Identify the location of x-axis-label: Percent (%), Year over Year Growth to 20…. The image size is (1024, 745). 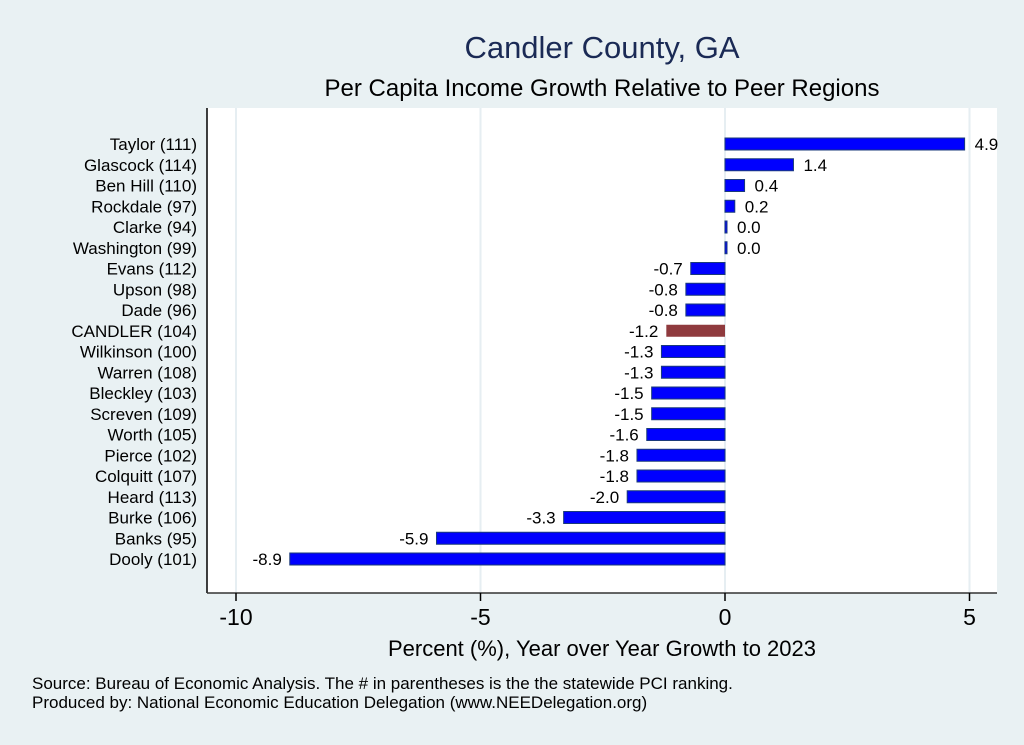
(602, 648).